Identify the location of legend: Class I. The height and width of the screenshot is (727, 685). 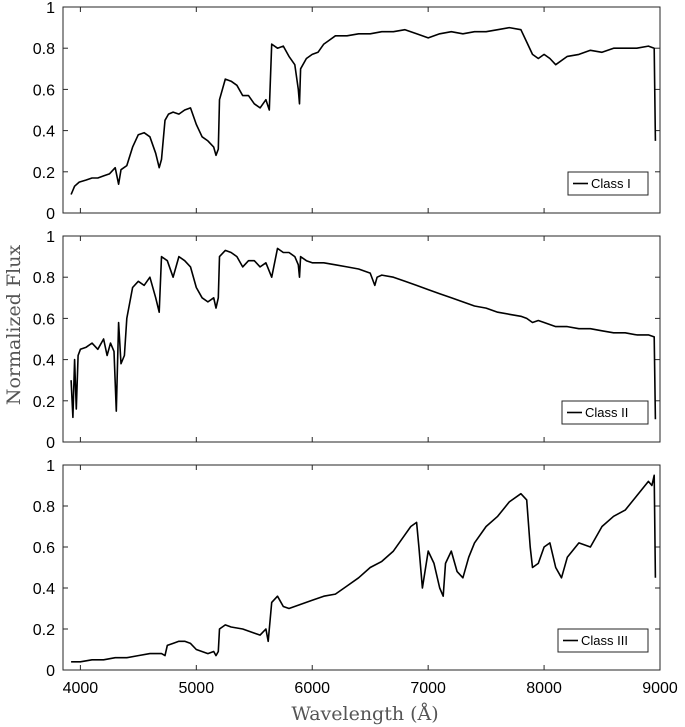
(608, 183).